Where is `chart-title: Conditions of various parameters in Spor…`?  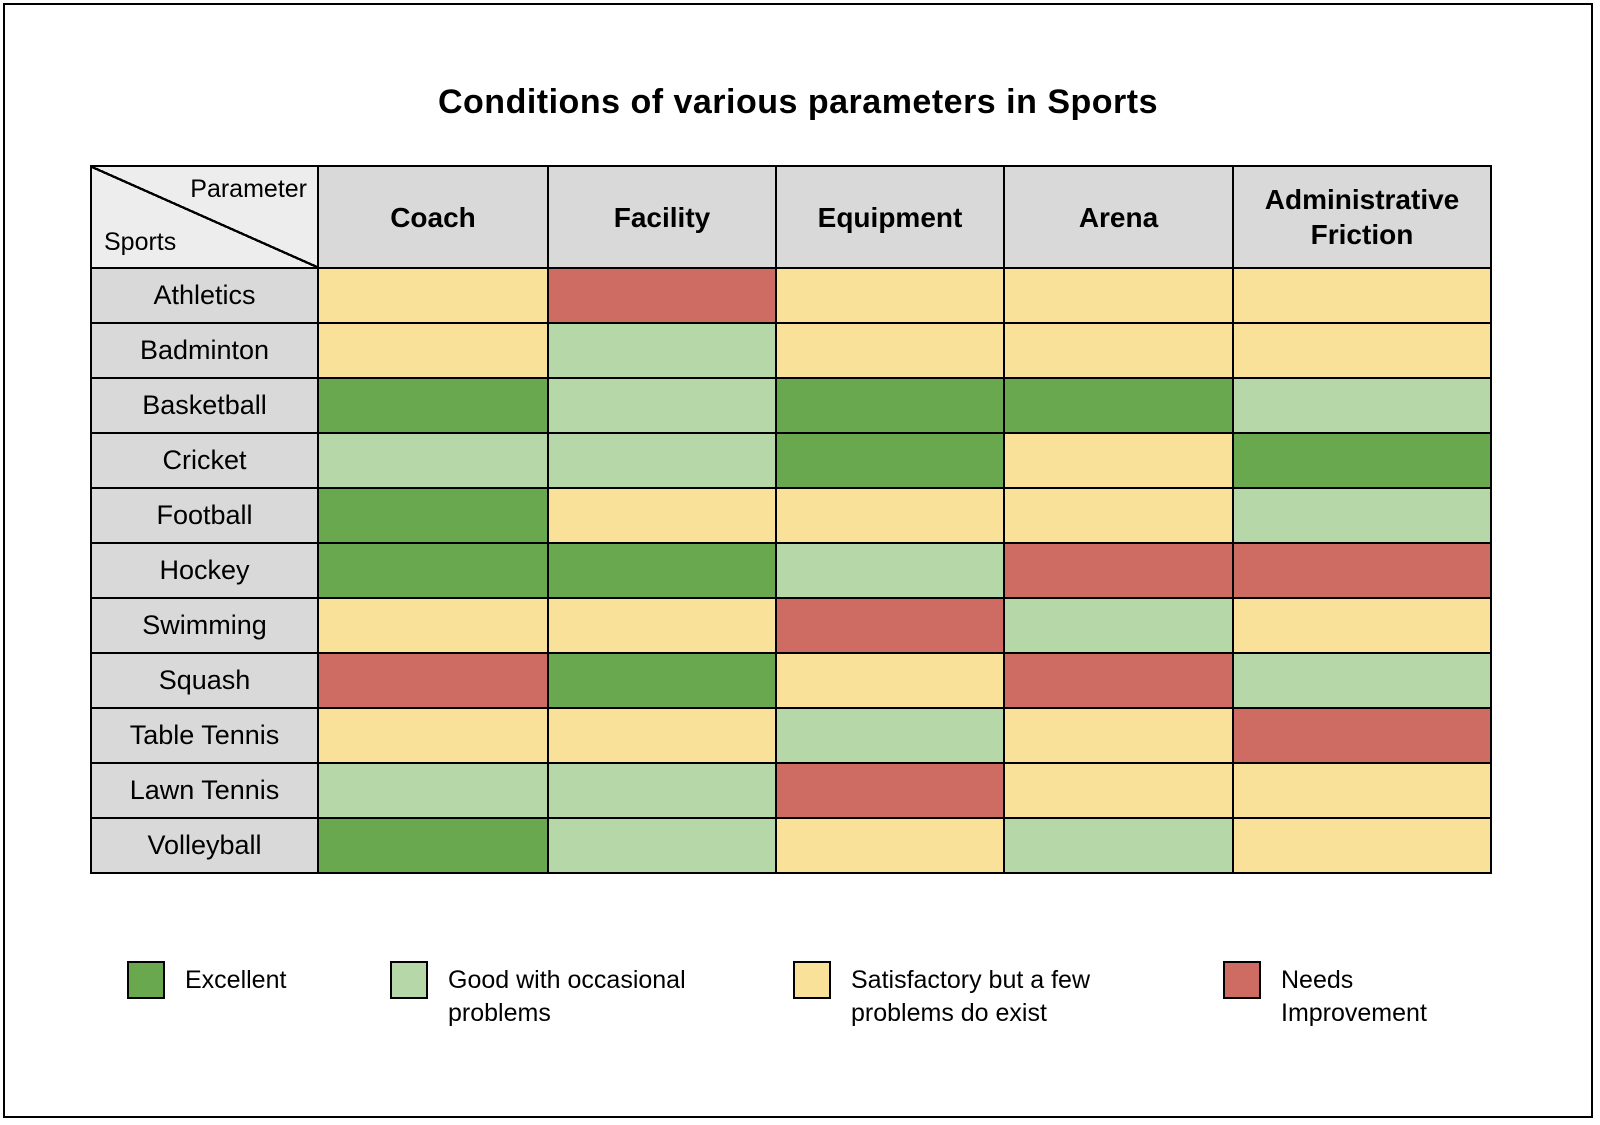
chart-title: Conditions of various parameters in Spor… is located at coordinates (797, 102).